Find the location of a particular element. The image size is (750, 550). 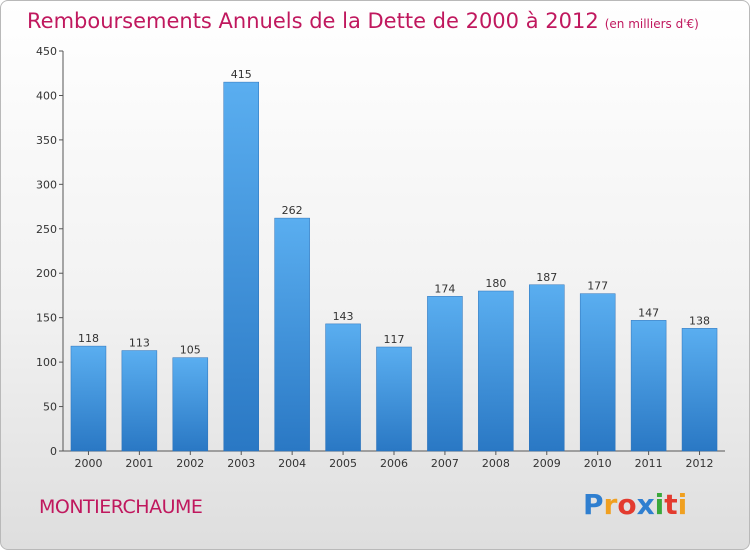

logo-letter: P is located at coordinates (593, 504).